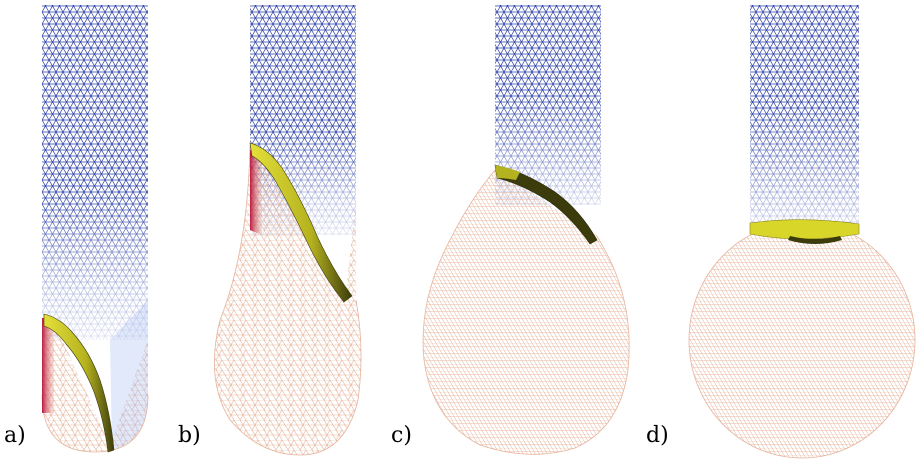 This screenshot has width=916, height=466. I want to click on panel-label-c: c), so click(401, 435).